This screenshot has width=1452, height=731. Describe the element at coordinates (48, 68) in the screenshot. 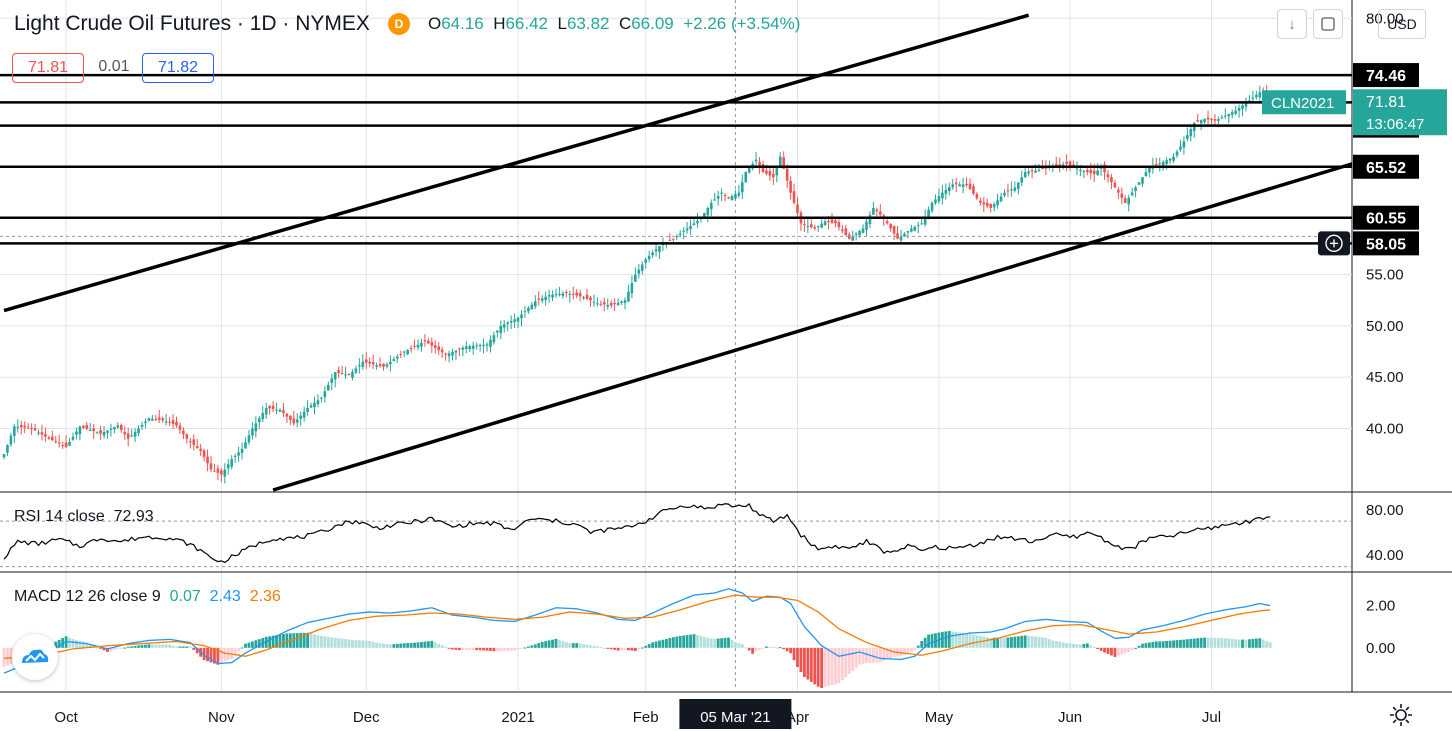

I see `sell-price-button: 71.81` at that location.